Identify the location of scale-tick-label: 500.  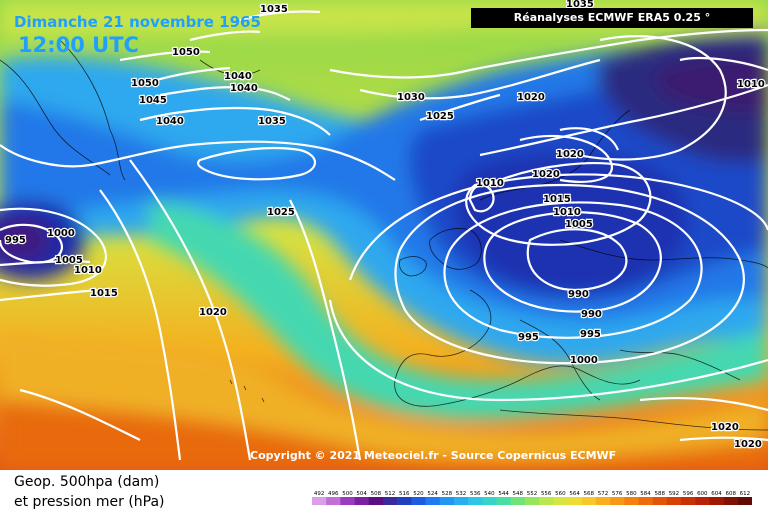
(347, 494).